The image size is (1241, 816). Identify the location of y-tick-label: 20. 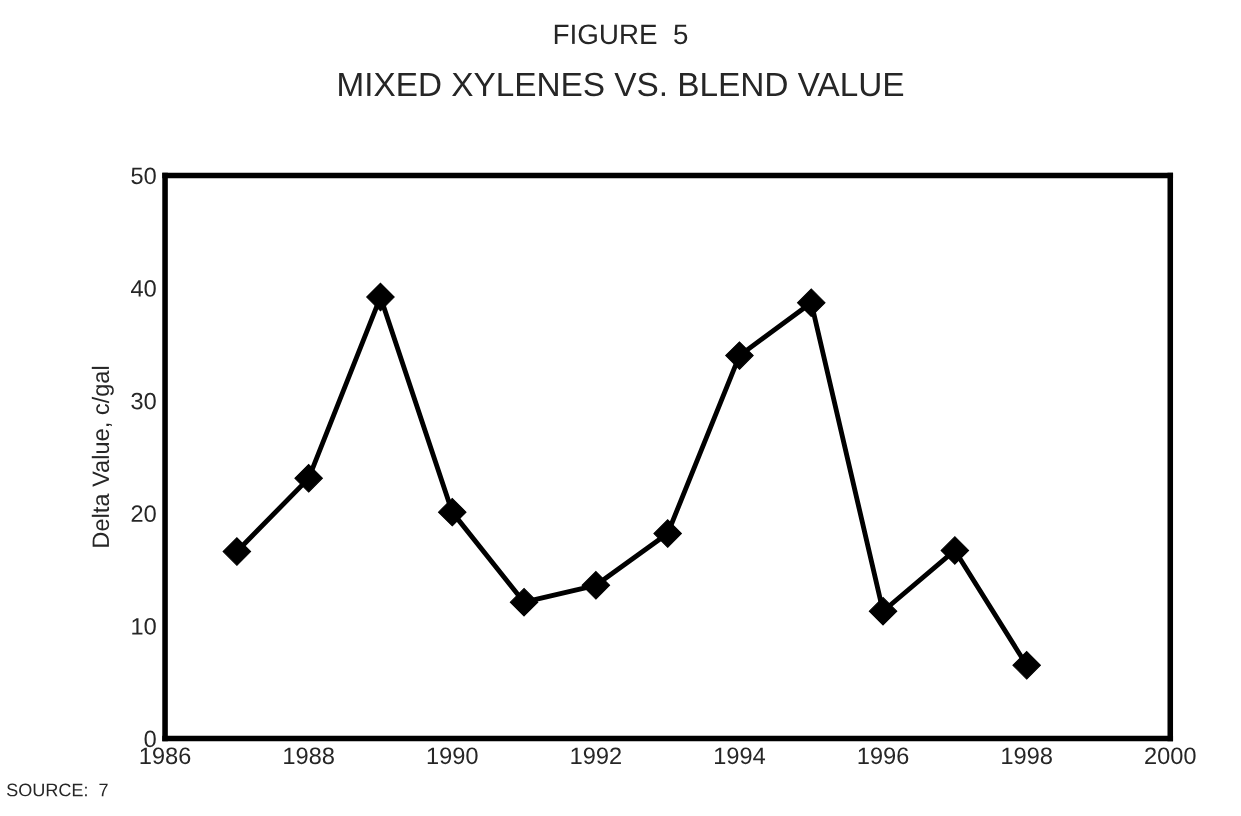
(143, 514).